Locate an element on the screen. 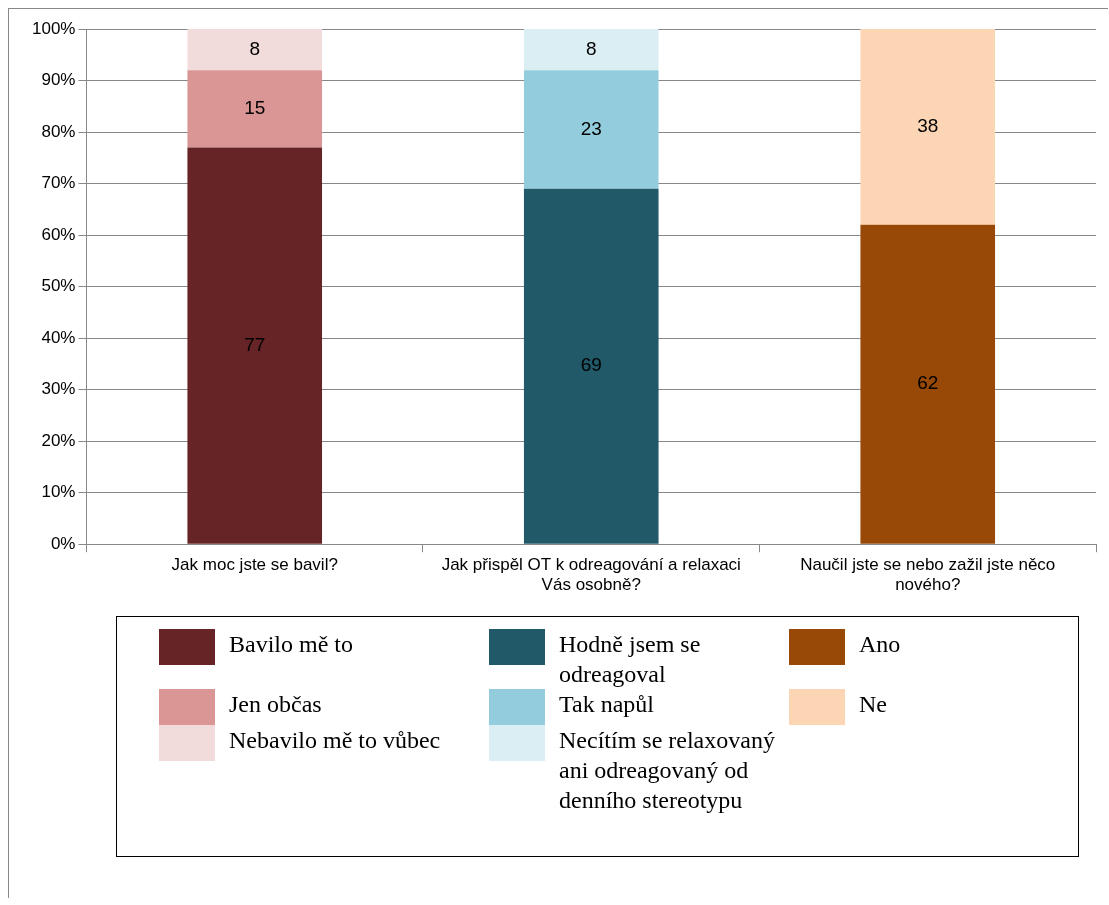  data-label: 38 is located at coordinates (928, 126).